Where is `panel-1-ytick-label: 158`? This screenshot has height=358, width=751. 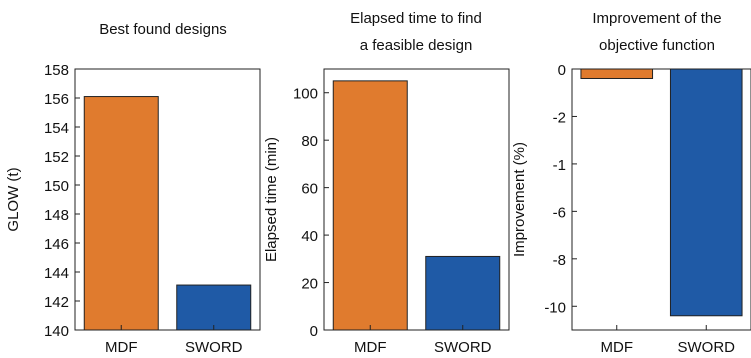 panel-1-ytick-label: 158 is located at coordinates (56, 70).